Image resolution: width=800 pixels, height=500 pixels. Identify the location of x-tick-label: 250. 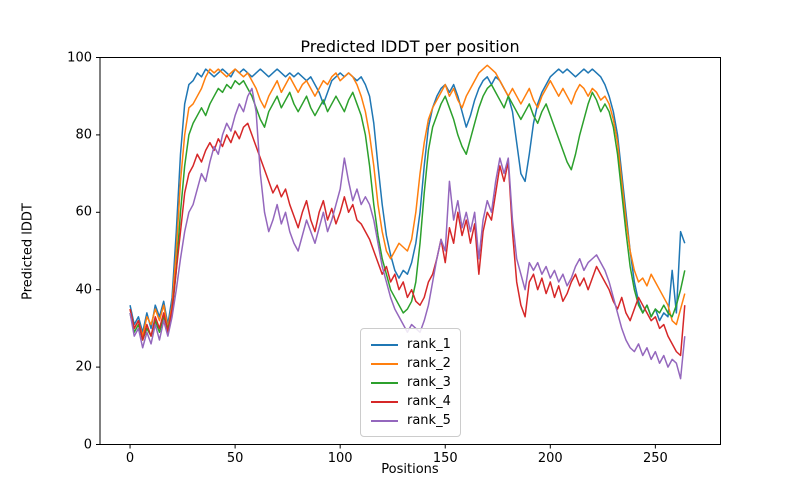
(655, 458).